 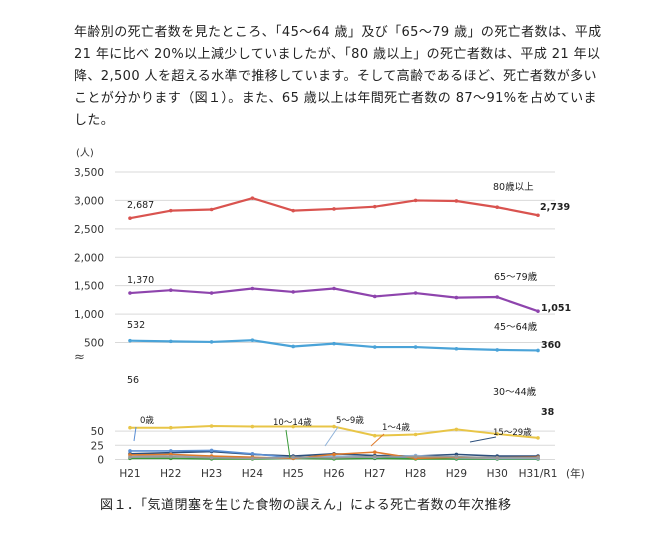 What do you see at coordinates (516, 327) in the screenshot?
I see `series-label: 45～64歳` at bounding box center [516, 327].